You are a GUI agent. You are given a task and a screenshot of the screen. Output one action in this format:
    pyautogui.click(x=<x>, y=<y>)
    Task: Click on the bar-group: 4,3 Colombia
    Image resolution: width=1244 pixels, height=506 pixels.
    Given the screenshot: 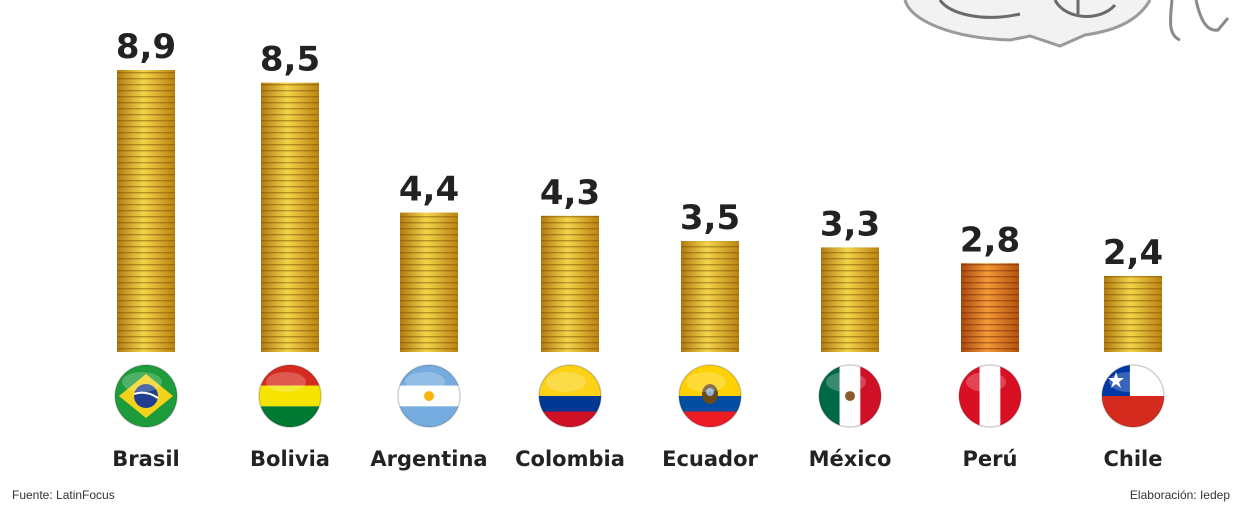 What is the action you would take?
    pyautogui.click(x=570, y=322)
    